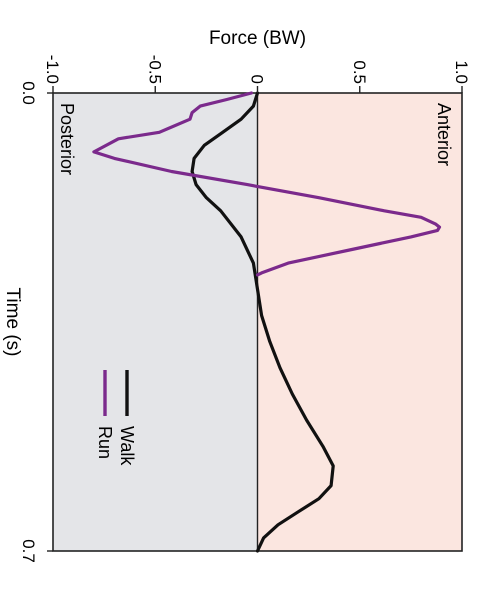 This screenshot has height=592, width=477. What do you see at coordinates (257, 79) in the screenshot?
I see `force-tick-label: 0` at bounding box center [257, 79].